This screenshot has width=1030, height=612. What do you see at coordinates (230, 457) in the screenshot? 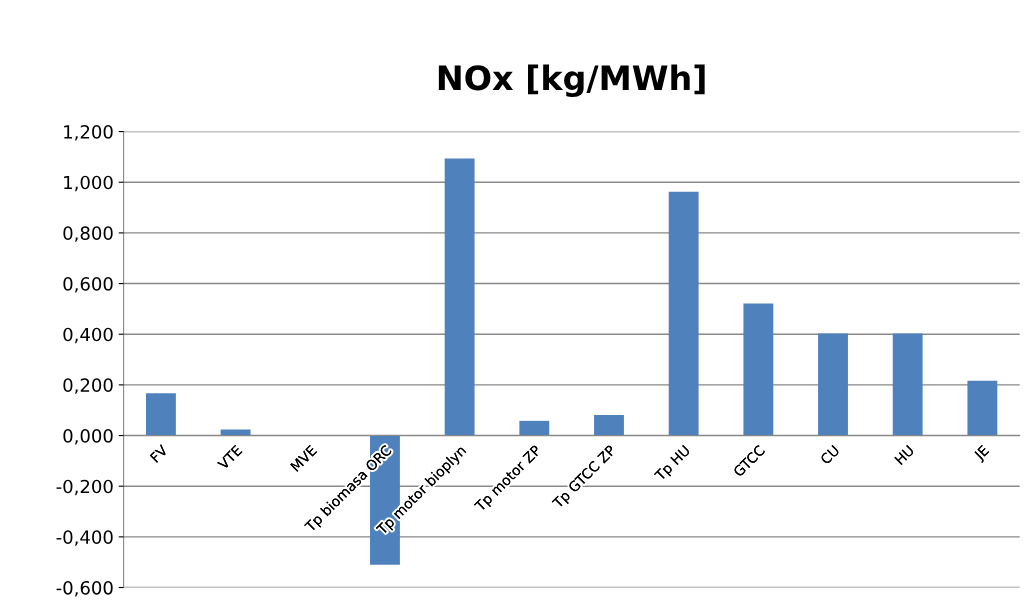
I see `x-tick-label: VTE` at bounding box center [230, 457].